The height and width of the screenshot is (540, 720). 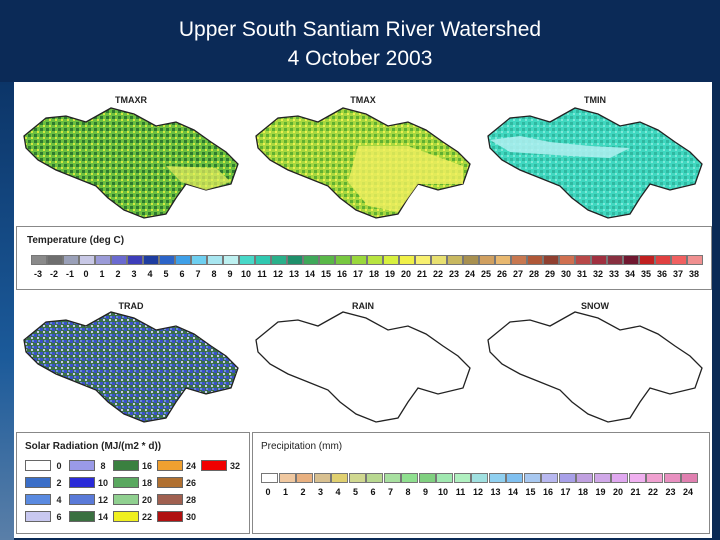 I want to click on solar-legend-item: 28, so click(x=178, y=499).